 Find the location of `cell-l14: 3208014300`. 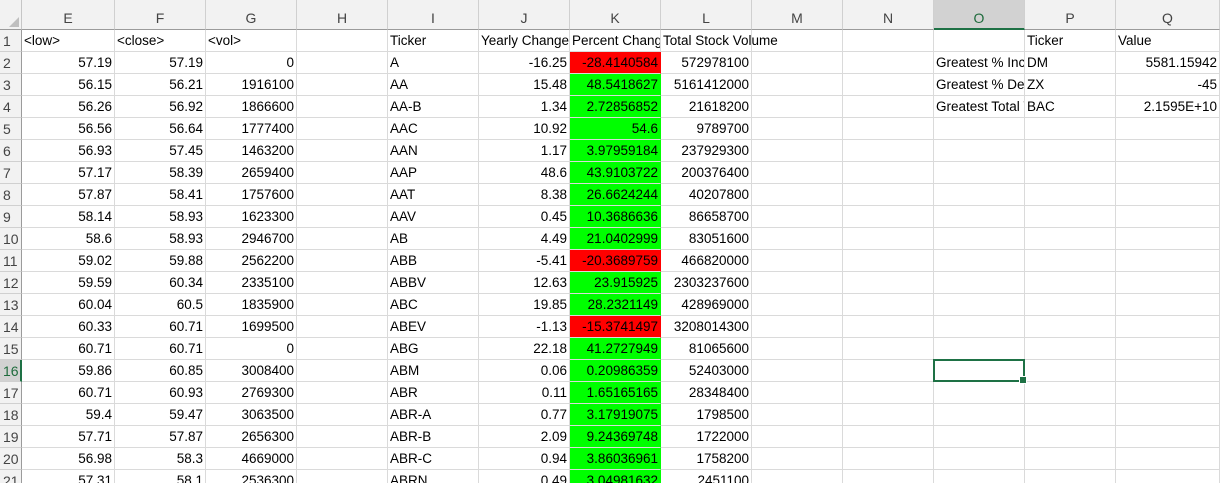

cell-l14: 3208014300 is located at coordinates (706, 327).